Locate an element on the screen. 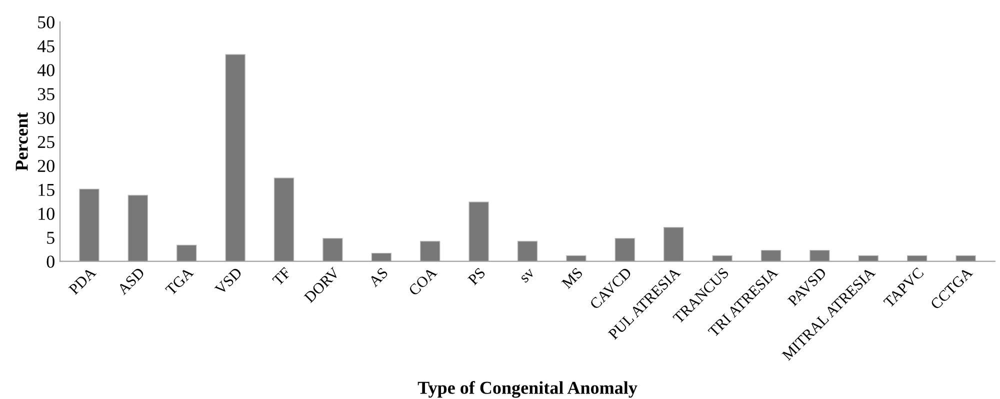  x-tick-label: VSD is located at coordinates (228, 281).